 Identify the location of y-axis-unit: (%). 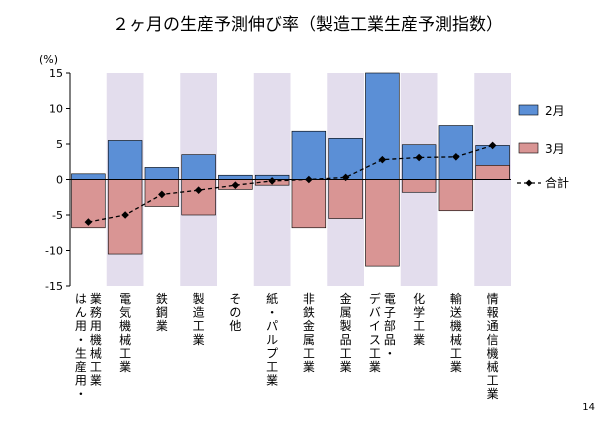
(49, 59).